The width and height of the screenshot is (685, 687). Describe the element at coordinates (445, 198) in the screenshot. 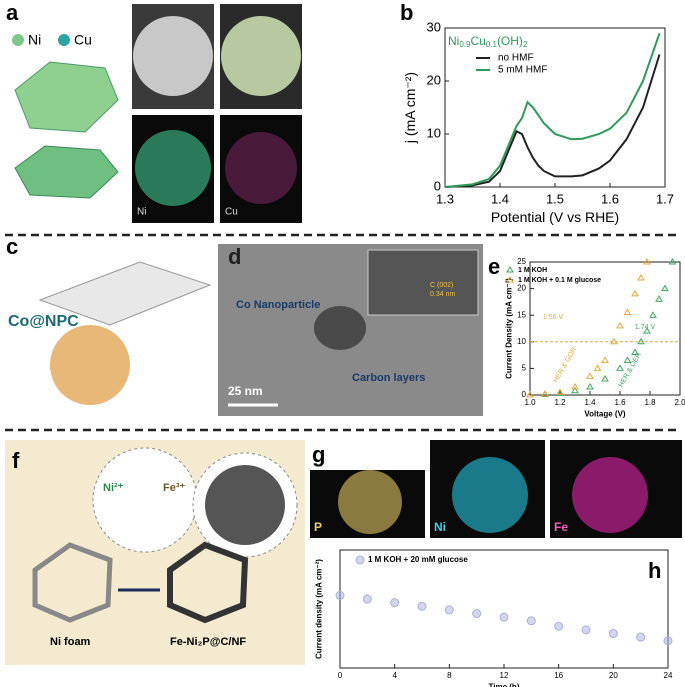

I see `x-tick-label: 1.3` at that location.